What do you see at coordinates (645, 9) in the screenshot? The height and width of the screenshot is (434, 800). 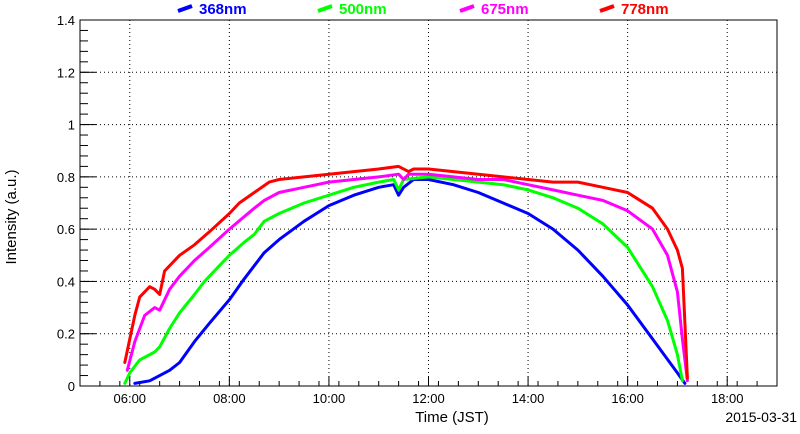 I see `legend-label: 778nm` at bounding box center [645, 9].